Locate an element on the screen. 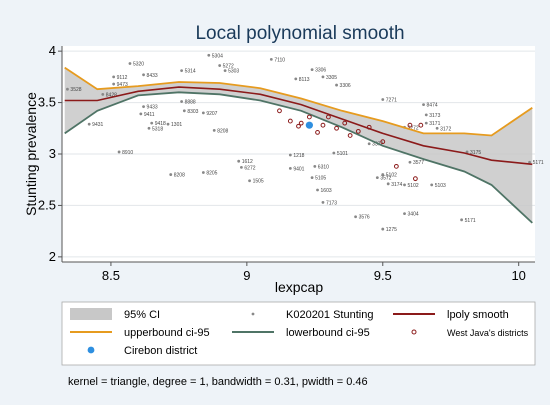  data-point-label: 9207 is located at coordinates (211, 114).